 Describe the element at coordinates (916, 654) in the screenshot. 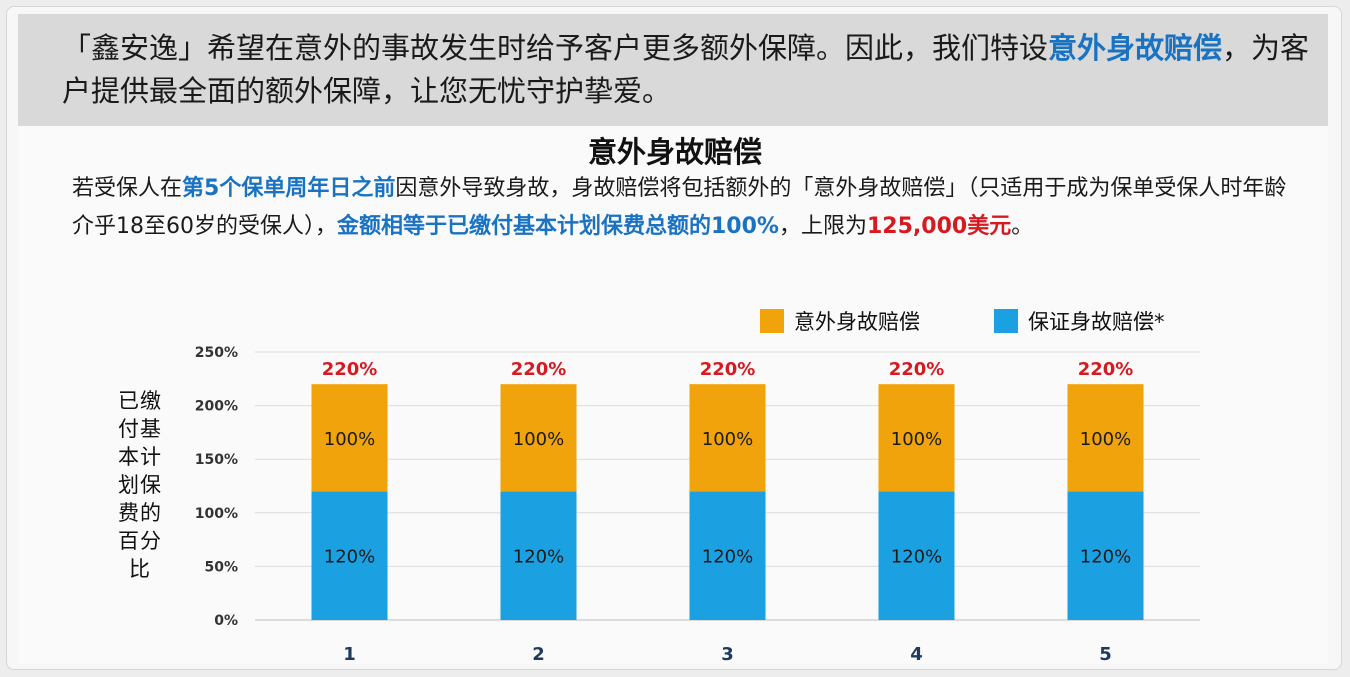

I see `x-tick-label: 4` at that location.